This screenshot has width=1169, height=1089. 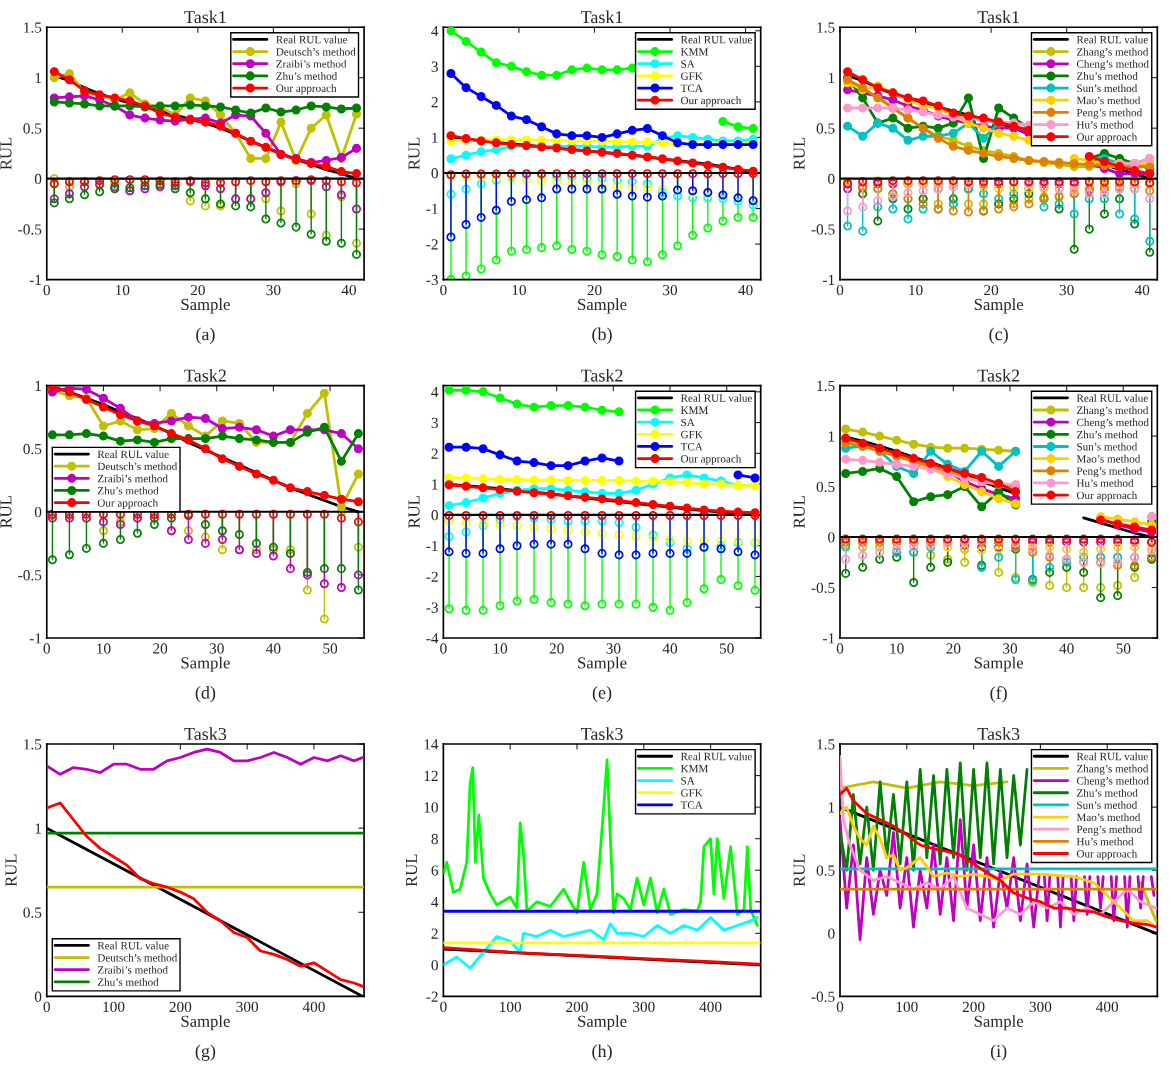 What do you see at coordinates (1107, 88) in the screenshot?
I see `legend-label: Sun’s method` at bounding box center [1107, 88].